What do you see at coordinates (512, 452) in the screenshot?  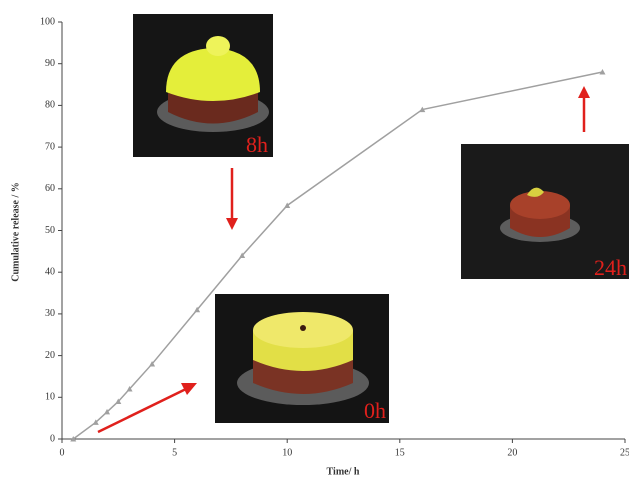 I see `x-tick-label: 20` at bounding box center [512, 452].